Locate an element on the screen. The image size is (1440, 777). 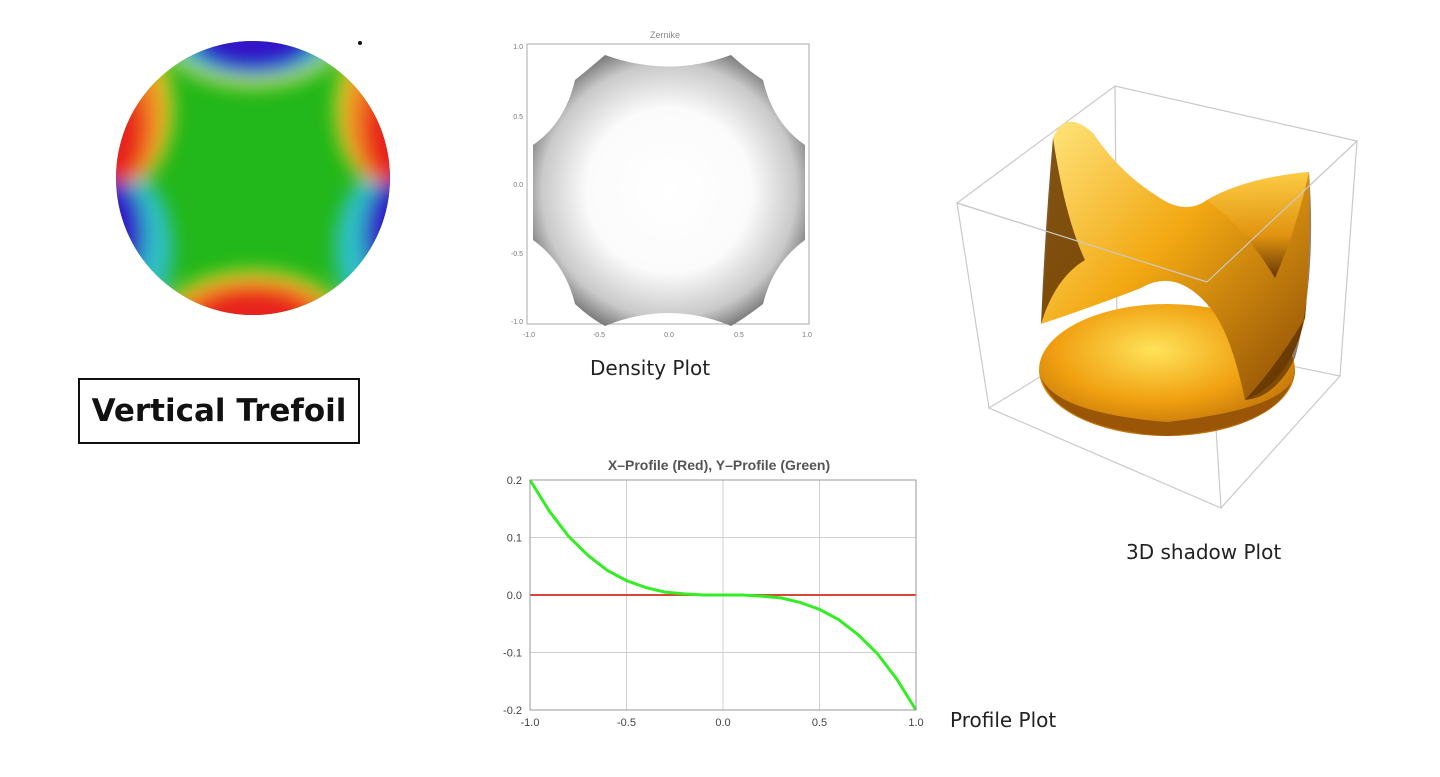
plot-frame is located at coordinates (723, 595).